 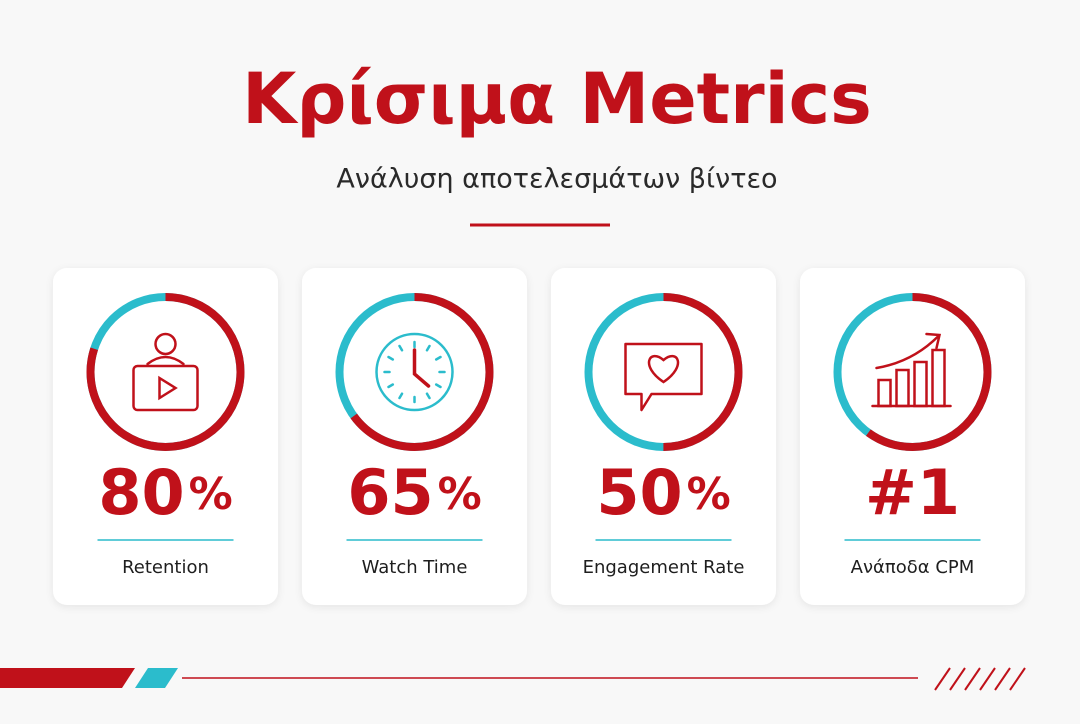 I want to click on metric-label: Watch Time, so click(x=415, y=567).